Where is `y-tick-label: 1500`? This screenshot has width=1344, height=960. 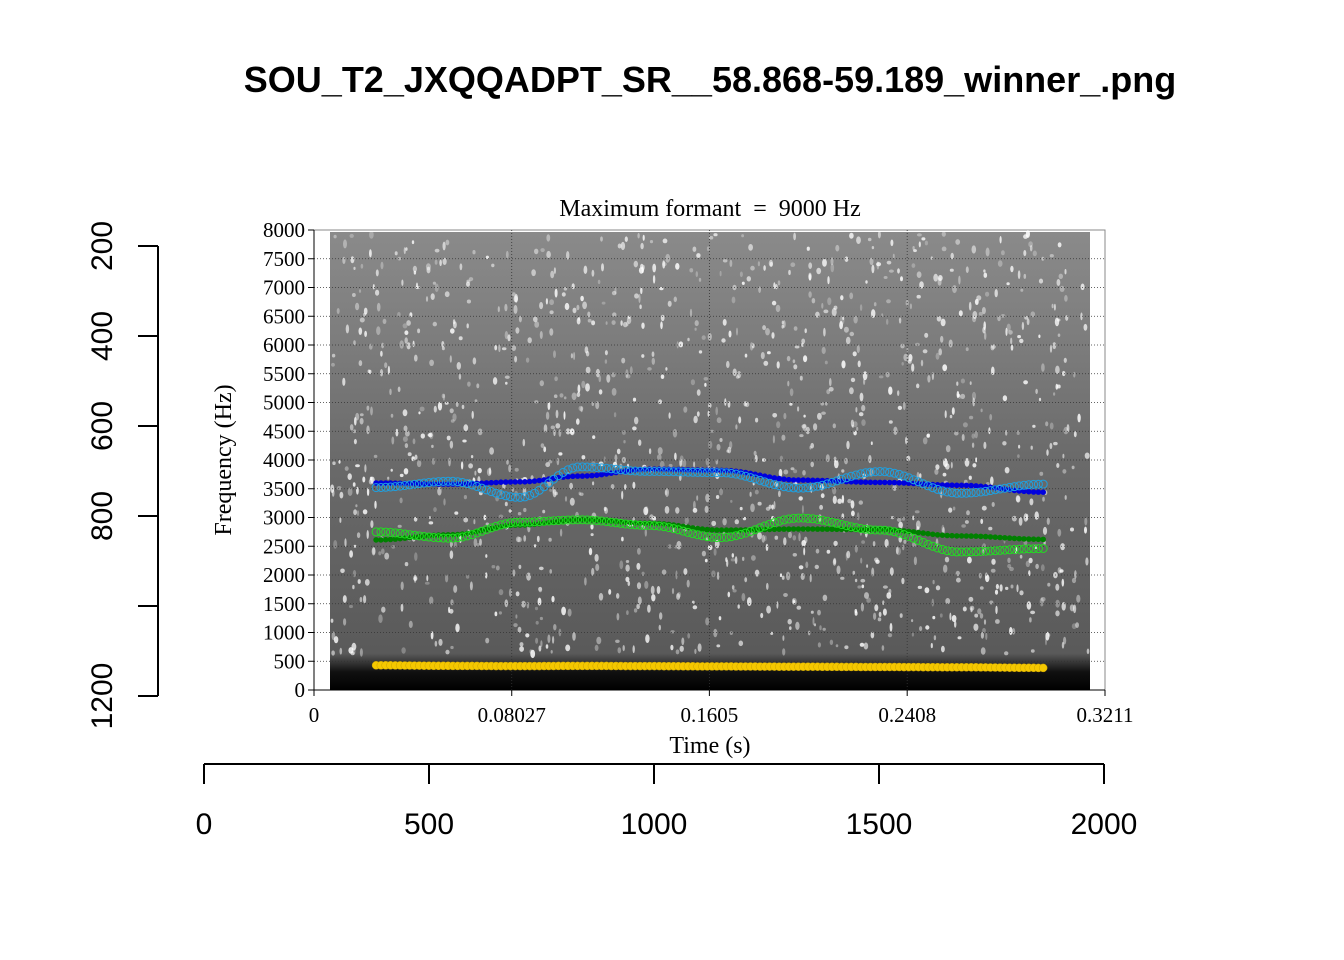
y-tick-label: 1500 is located at coordinates (284, 604).